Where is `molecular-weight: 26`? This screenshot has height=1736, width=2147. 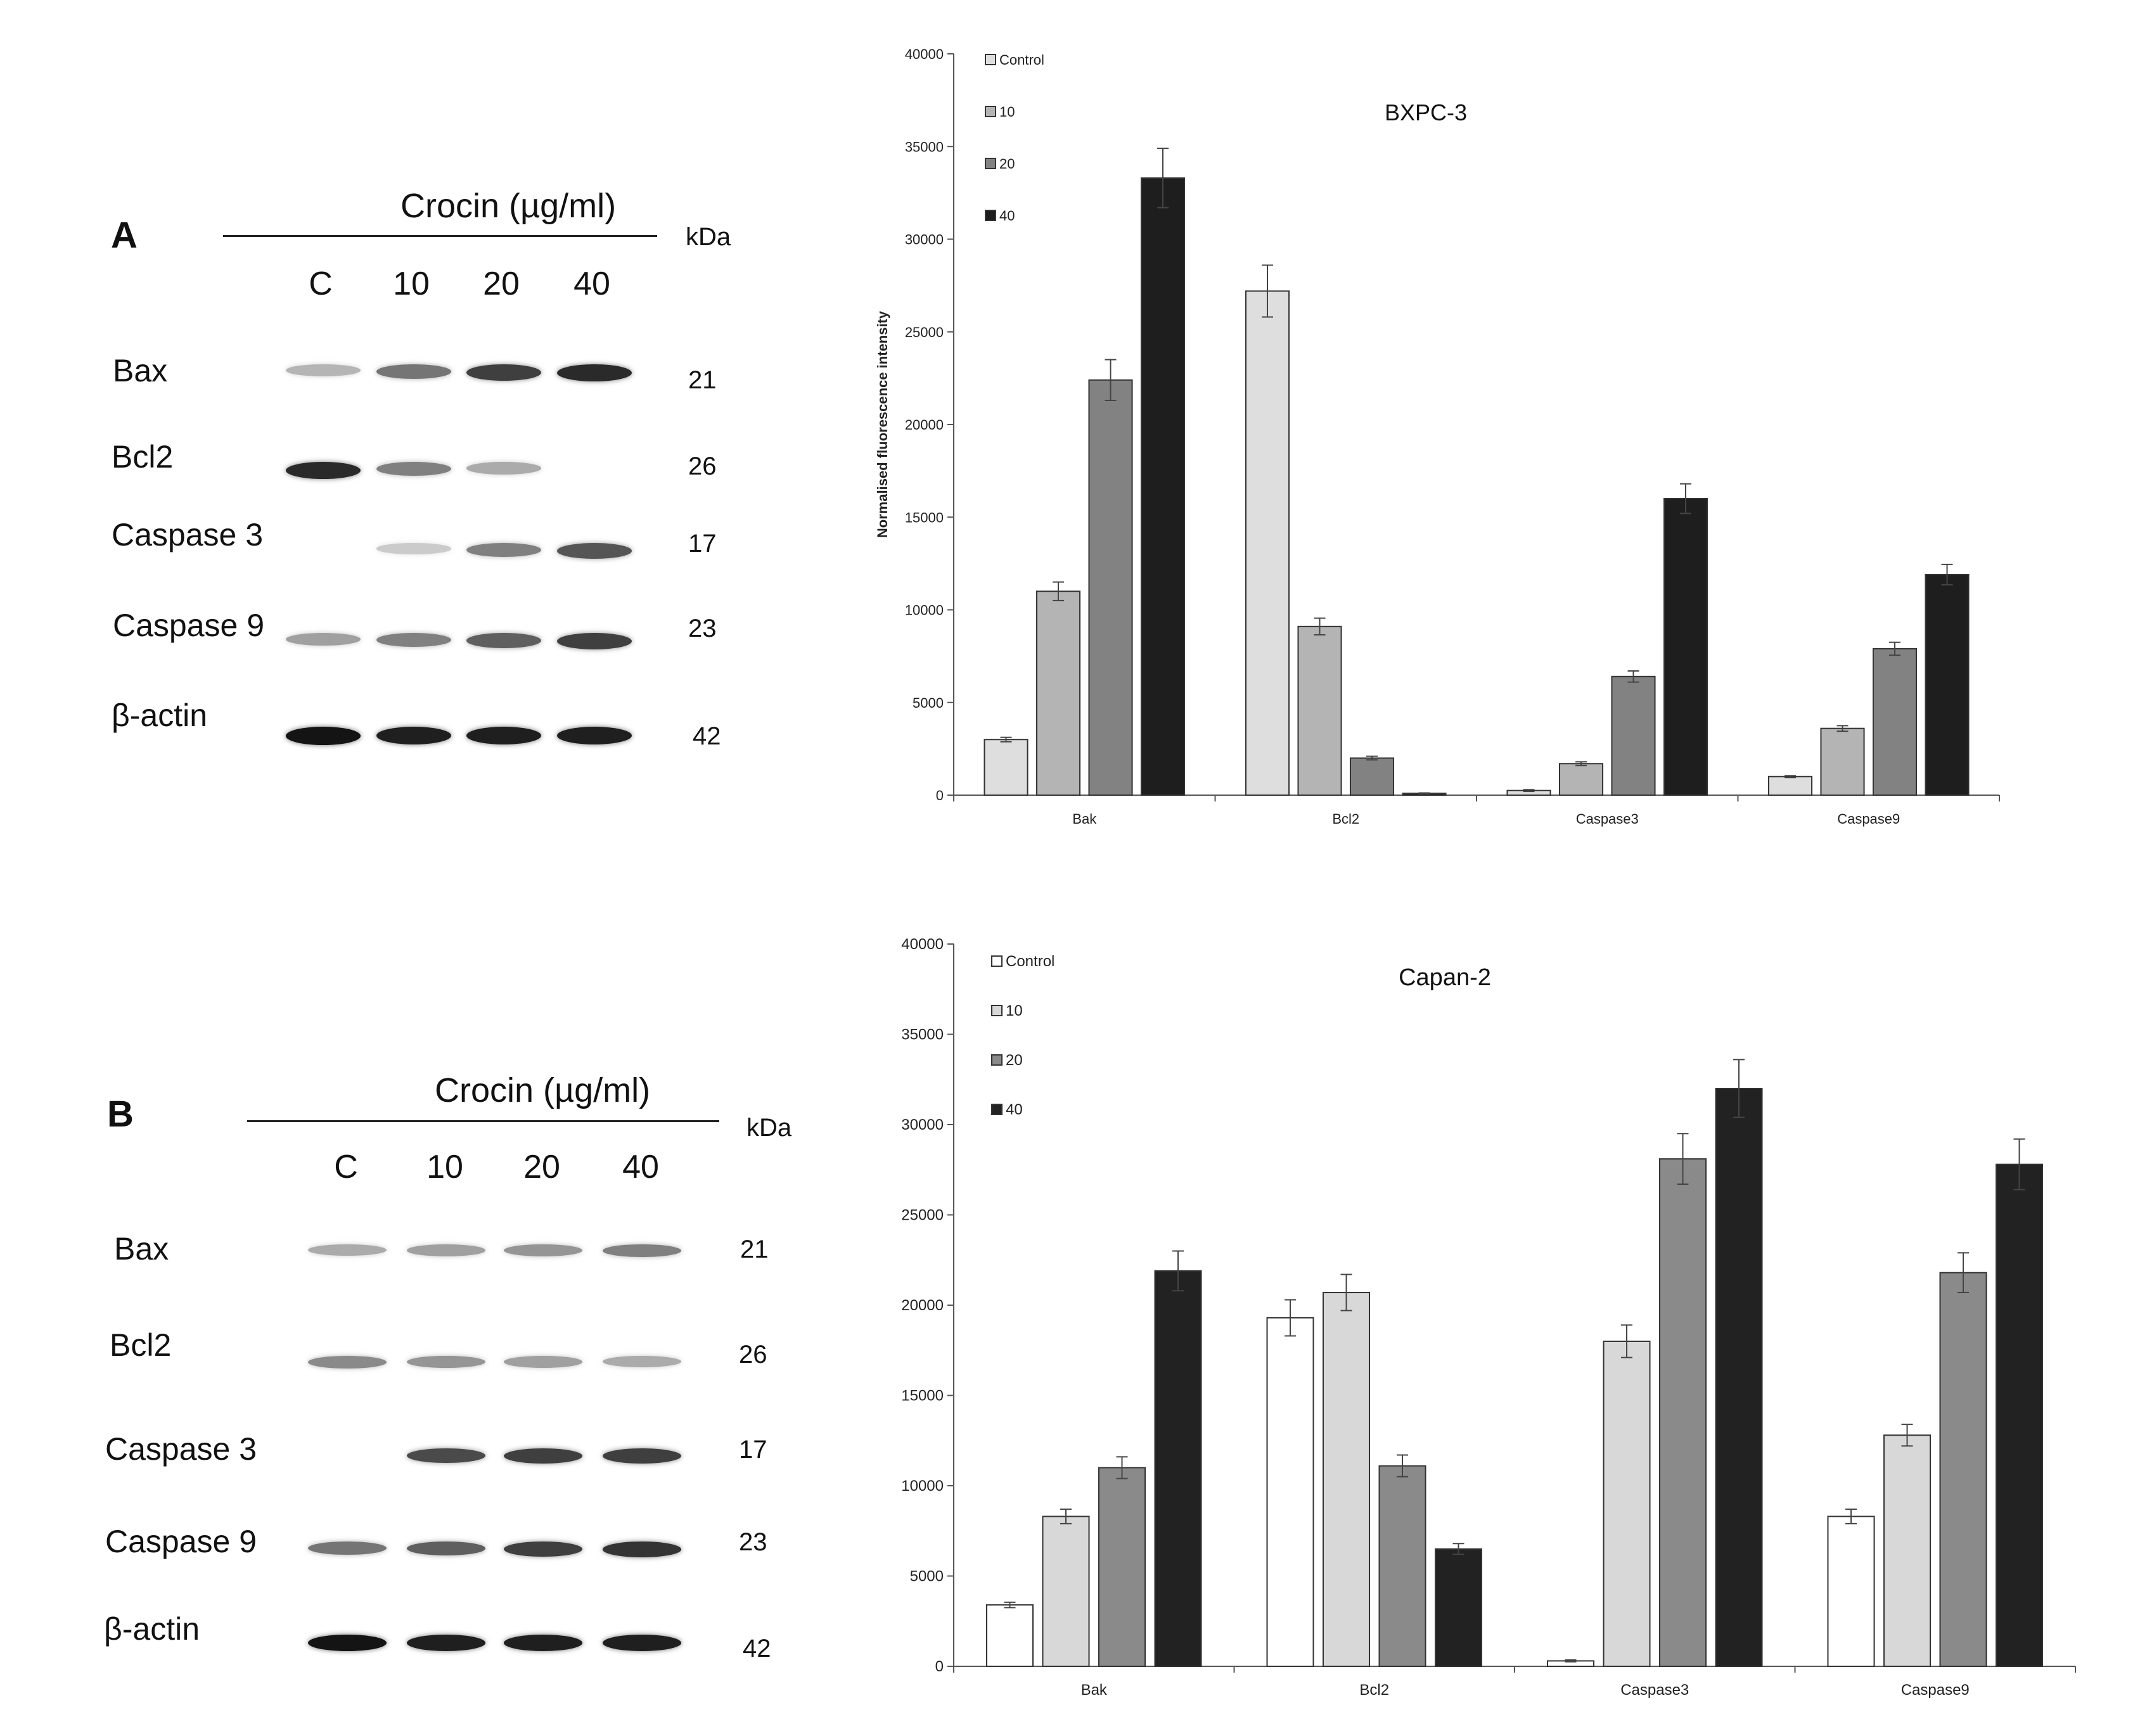
molecular-weight: 26 is located at coordinates (753, 1355).